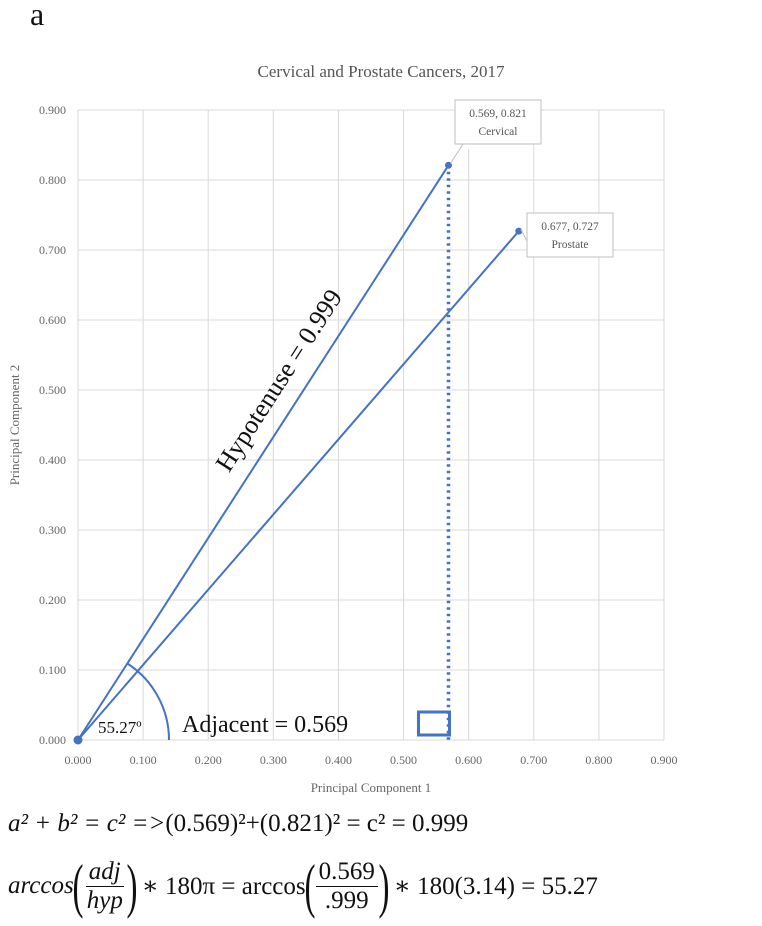  Describe the element at coordinates (381, 71) in the screenshot. I see `chart-title: Cervical and Prostate Cancers, 2017` at that location.